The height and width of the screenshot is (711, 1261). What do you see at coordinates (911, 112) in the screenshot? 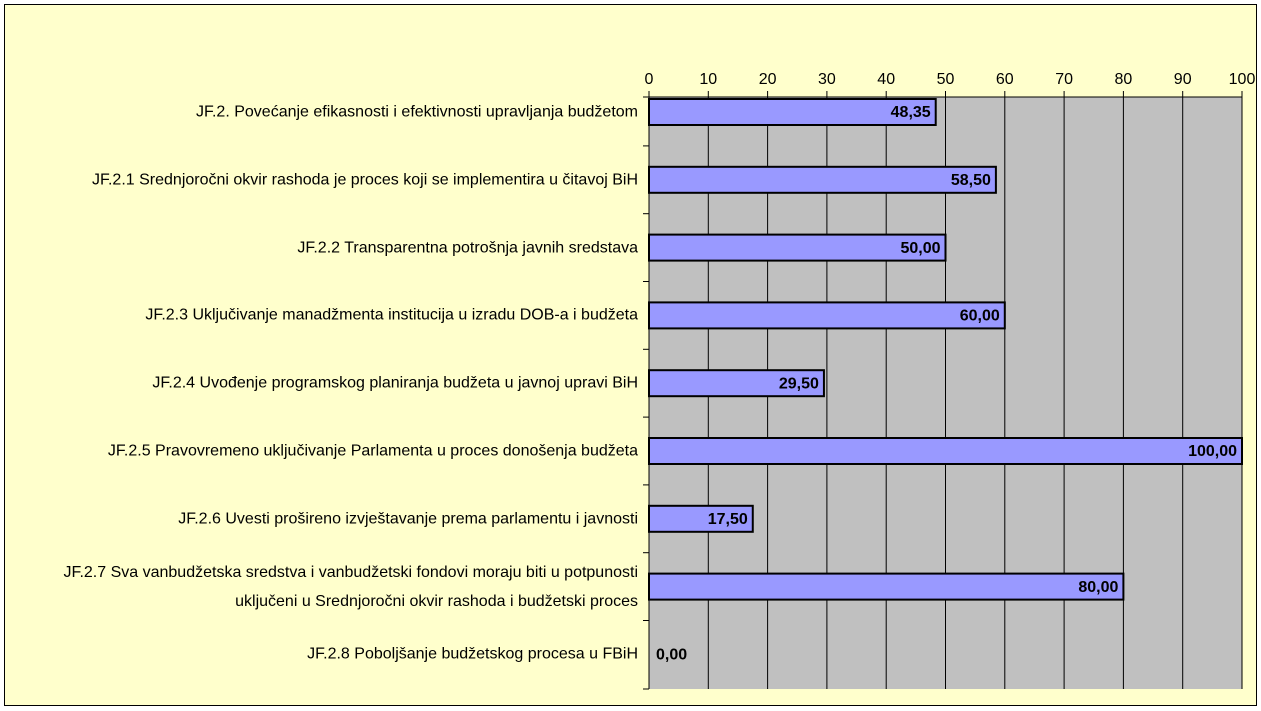
I see `data-label: 48,35` at bounding box center [911, 112].